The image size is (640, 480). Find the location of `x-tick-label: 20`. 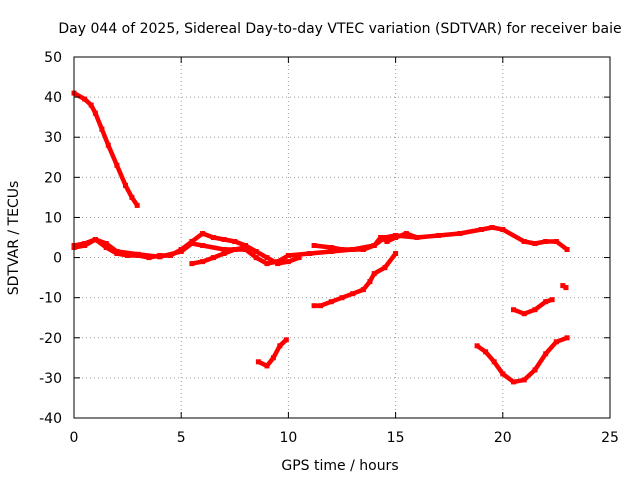

x-tick-label: 20 is located at coordinates (503, 438).